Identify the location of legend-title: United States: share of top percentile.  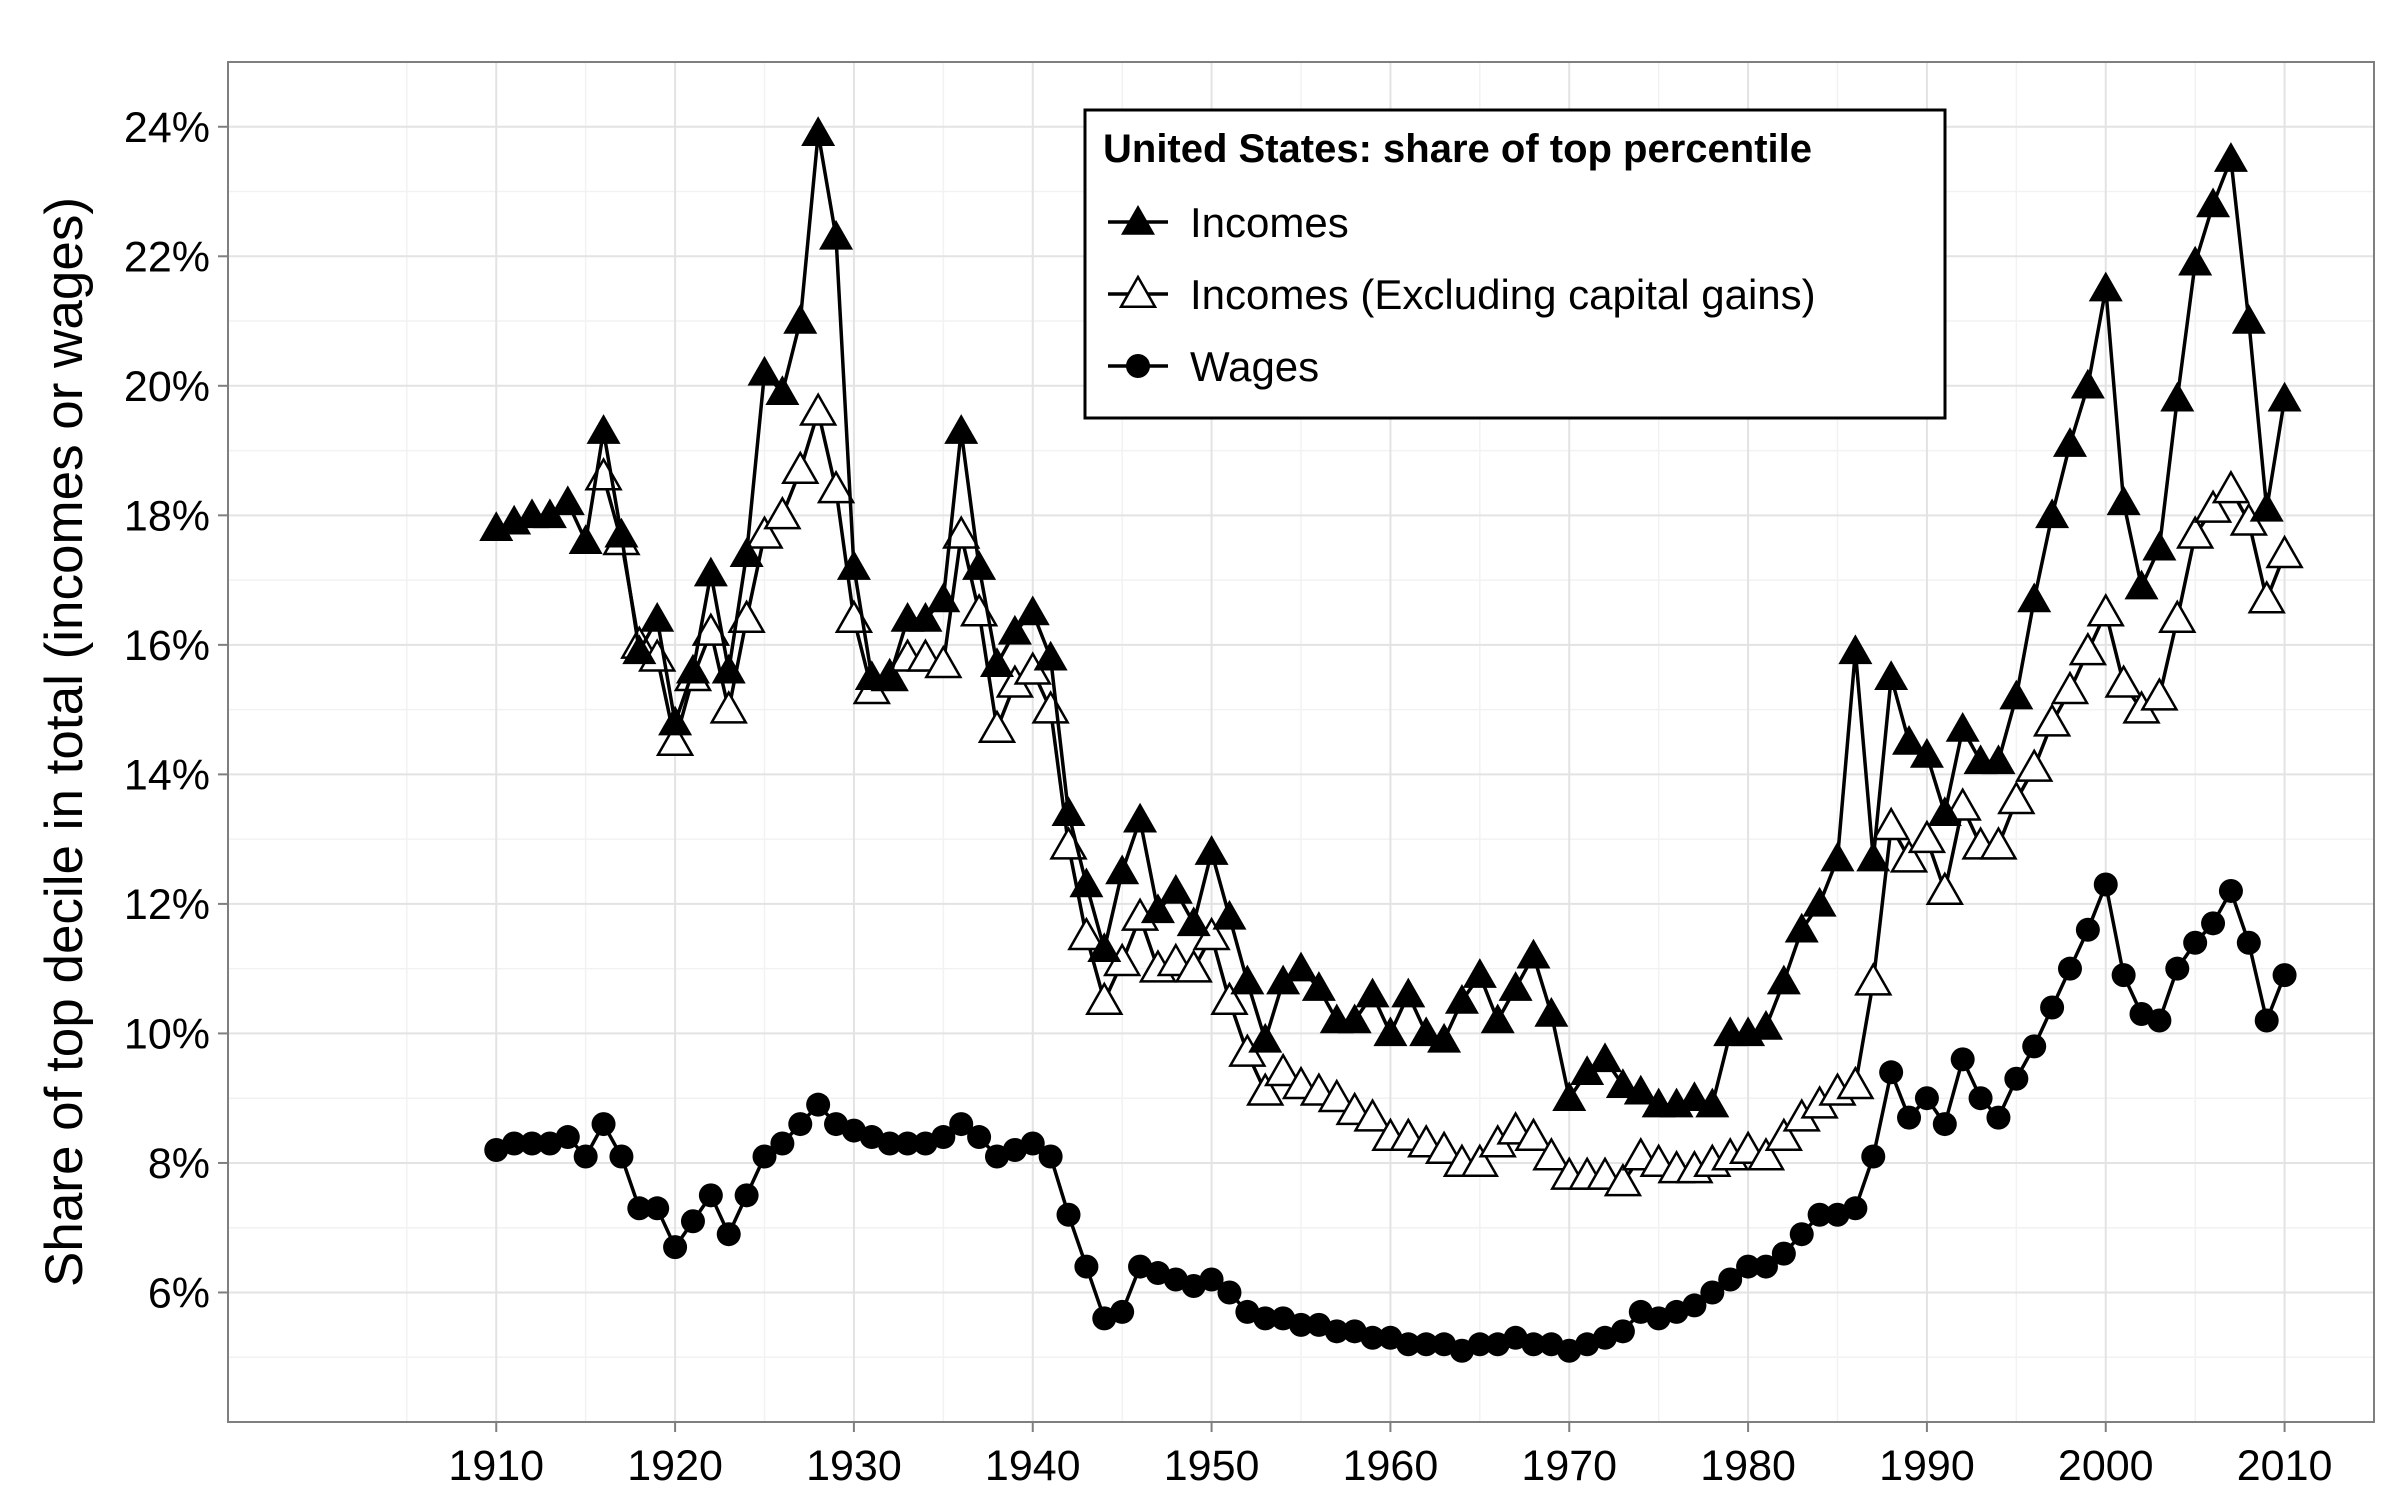
(1457, 149).